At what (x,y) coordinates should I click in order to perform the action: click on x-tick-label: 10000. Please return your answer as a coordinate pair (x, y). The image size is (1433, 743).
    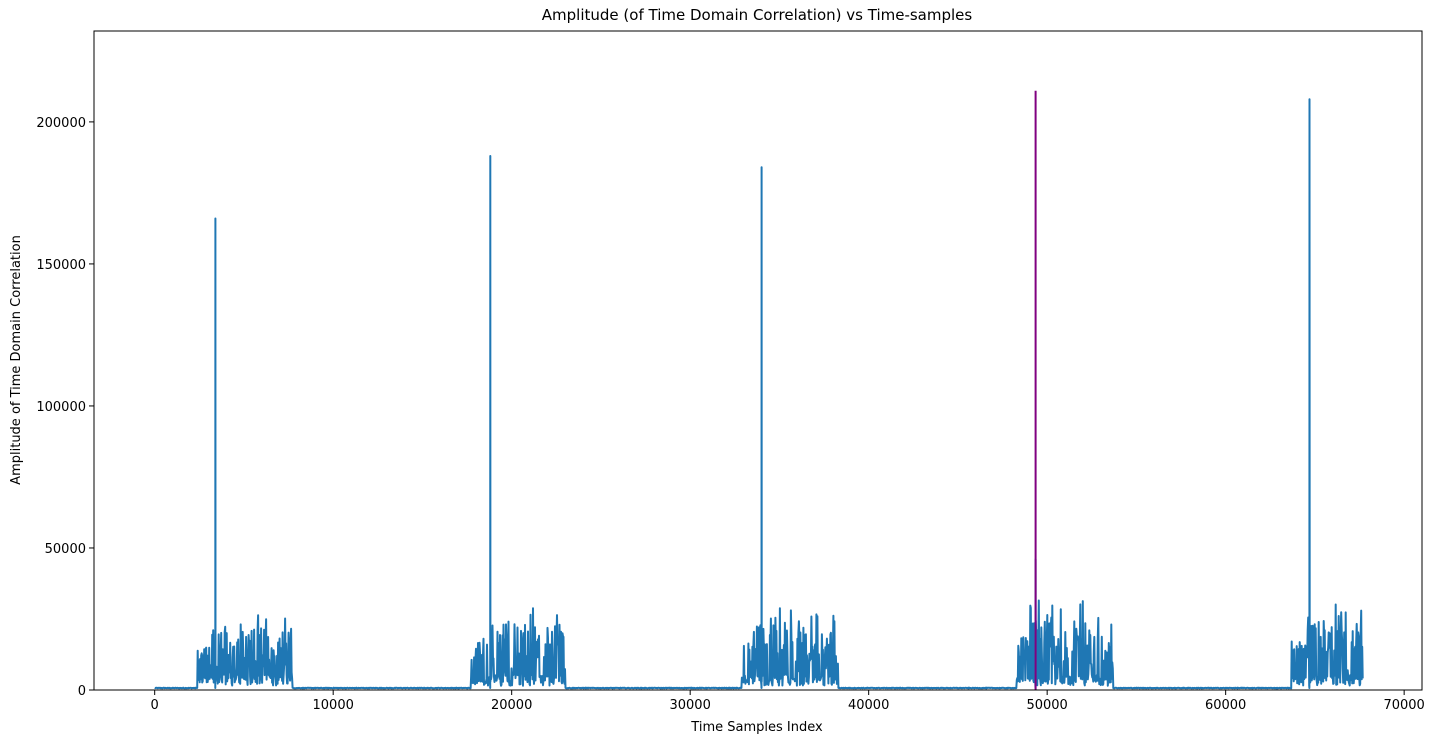
    Looking at the image, I should click on (333, 705).